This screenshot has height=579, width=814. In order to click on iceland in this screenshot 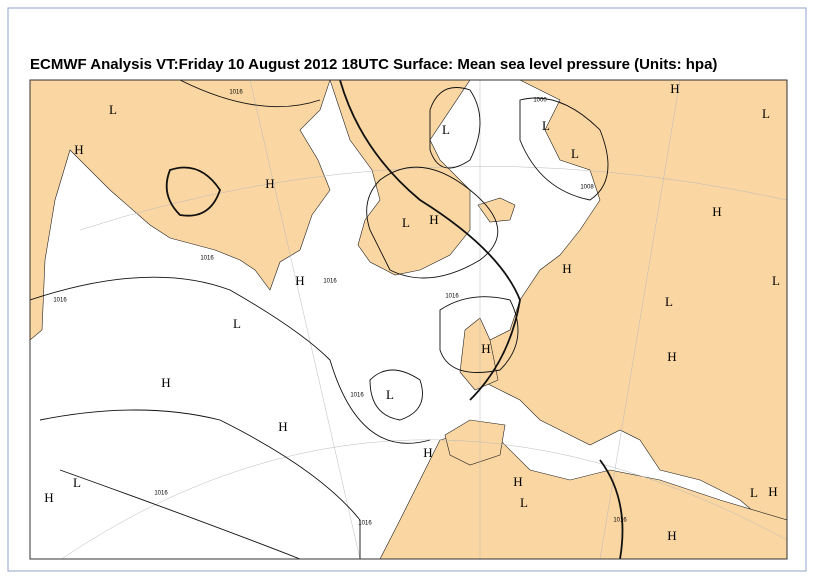, I will do `click(496, 210)`.